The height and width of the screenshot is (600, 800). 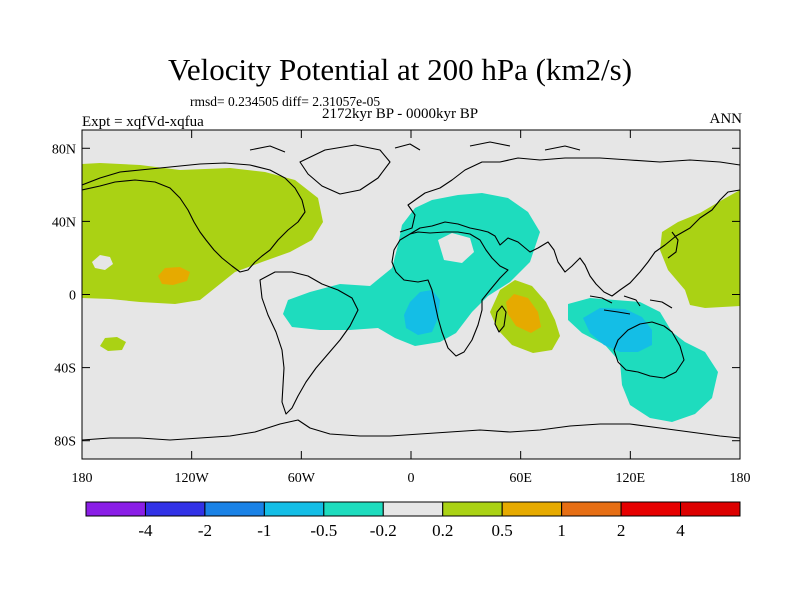 What do you see at coordinates (64, 222) in the screenshot?
I see `y-tick-label: 40N` at bounding box center [64, 222].